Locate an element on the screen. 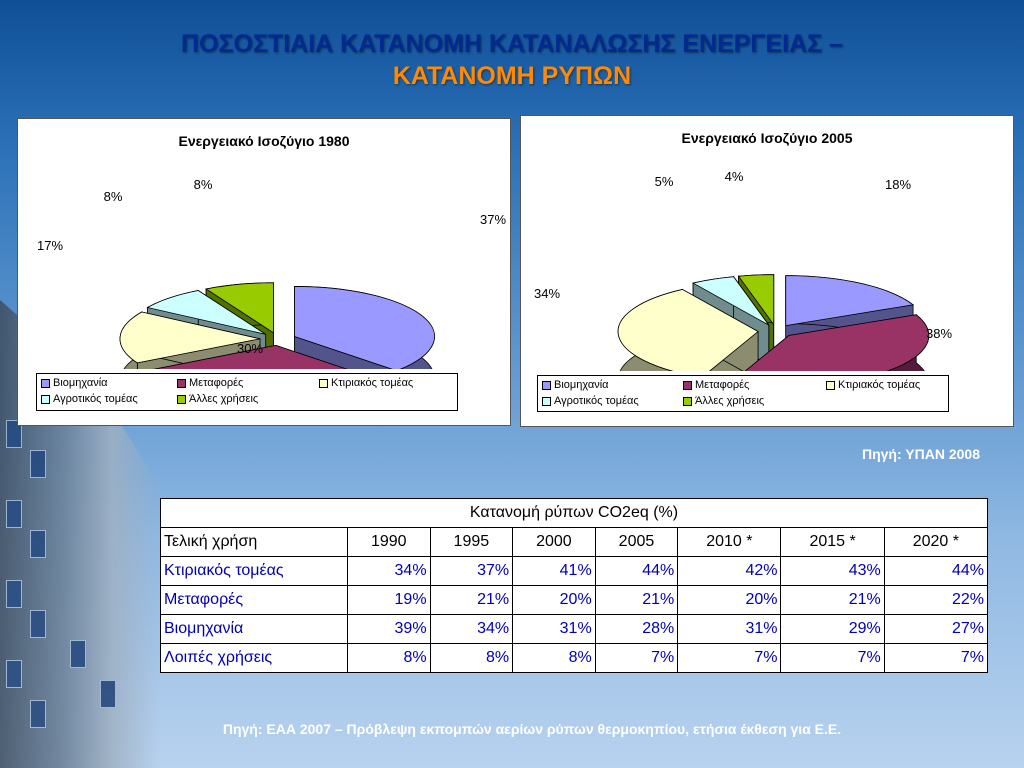 The height and width of the screenshot is (768, 1024). table-cell: 22% is located at coordinates (936, 600).